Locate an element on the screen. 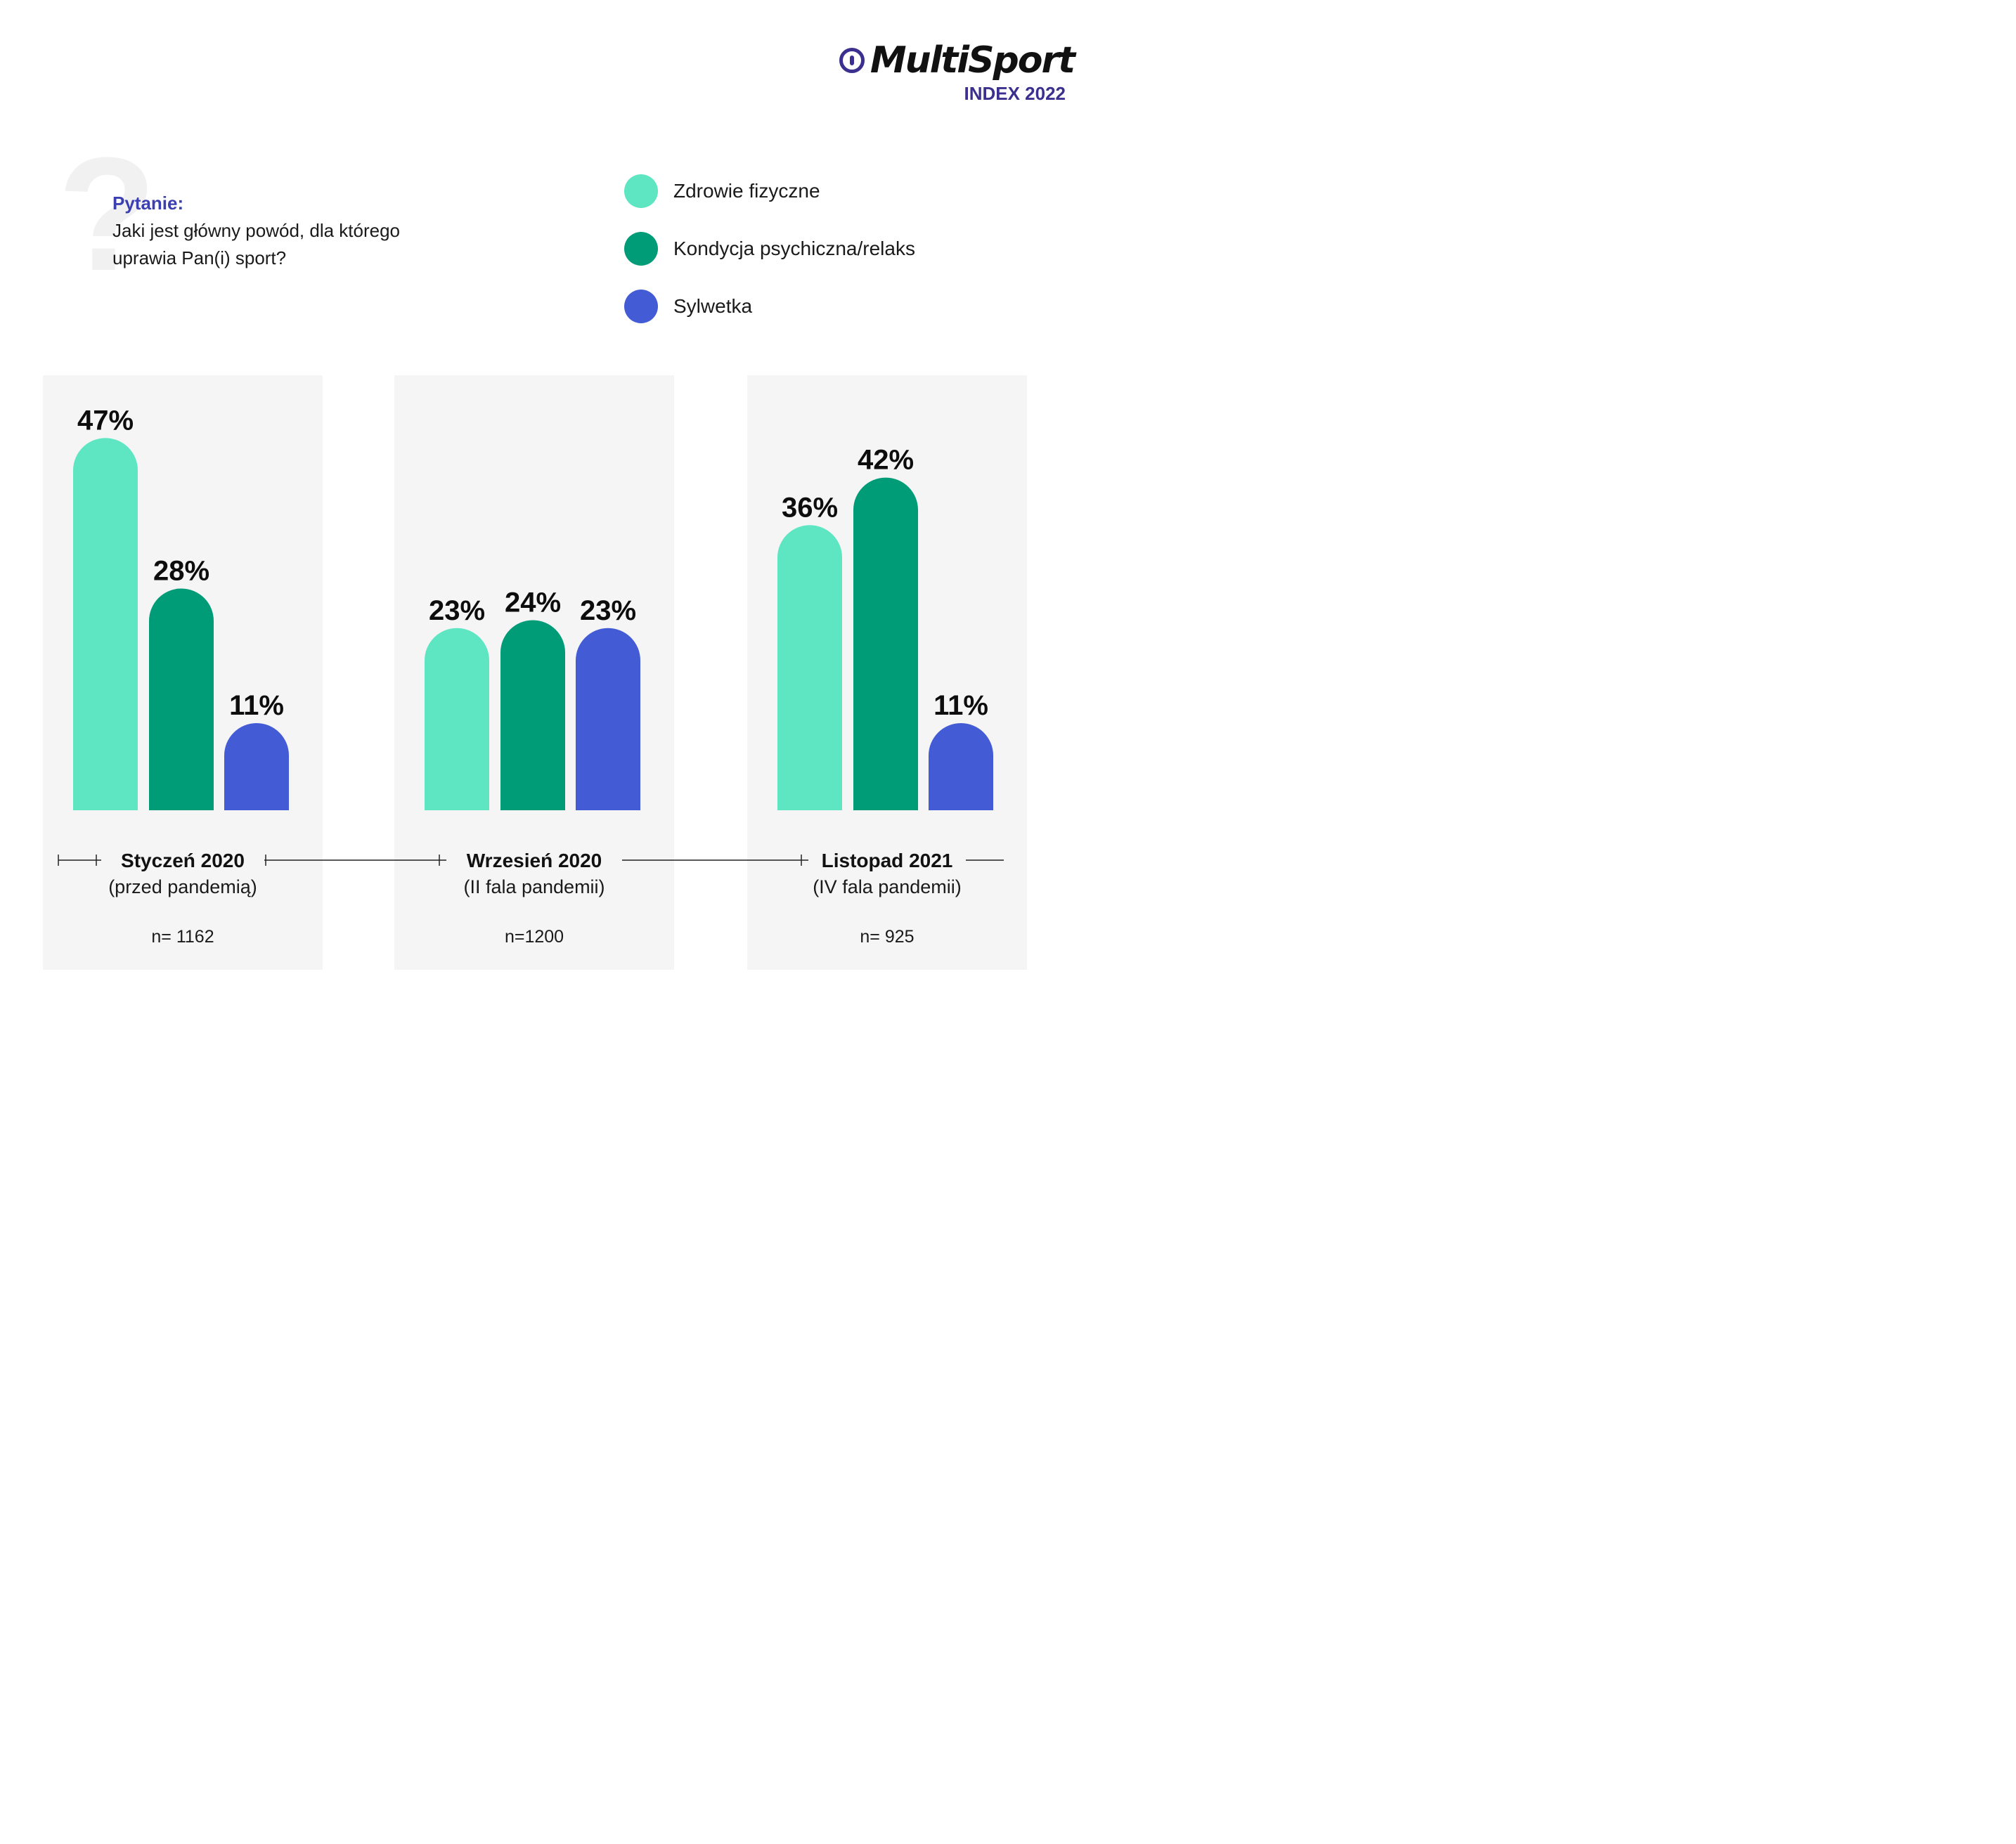 Image resolution: width=2016 pixels, height=1844 pixels. data-label: 24% is located at coordinates (533, 602).